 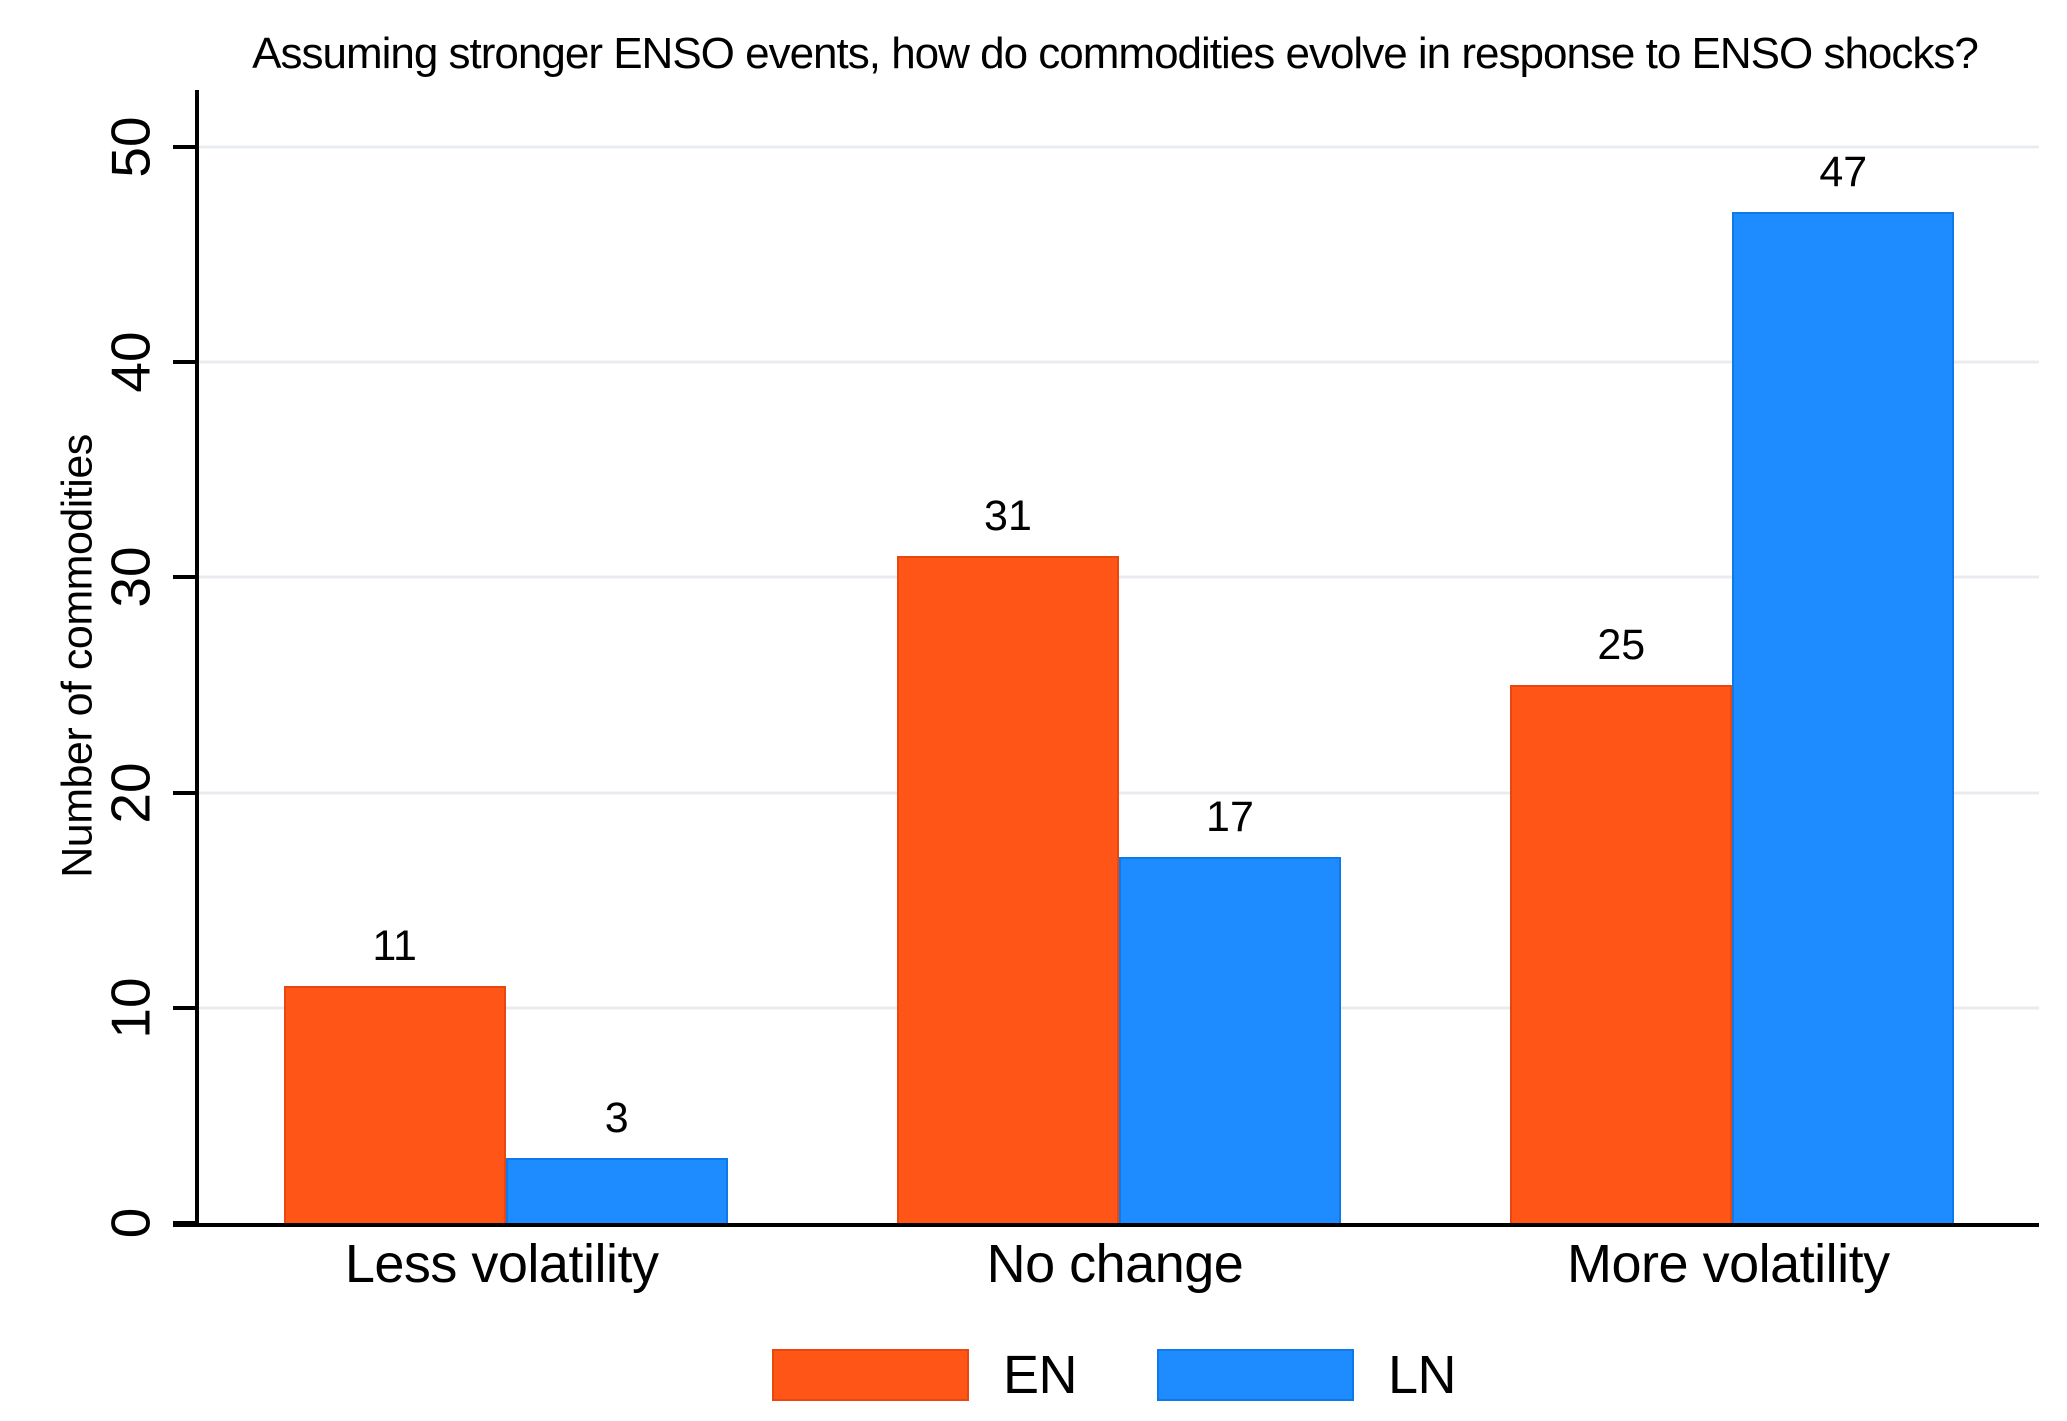 I want to click on x-category-label-less-volatility: Less volatility, so click(x=501, y=1264).